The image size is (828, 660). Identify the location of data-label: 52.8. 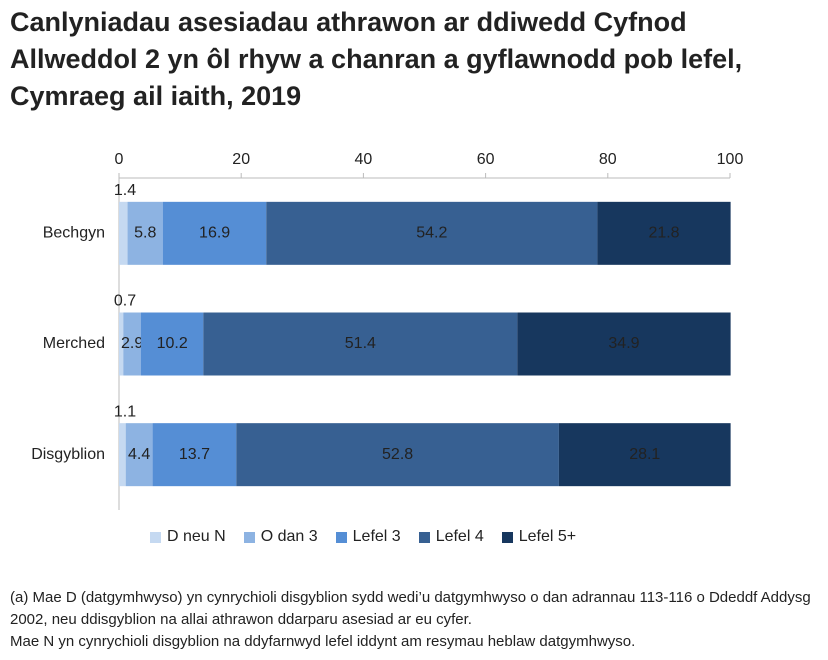
(397, 454).